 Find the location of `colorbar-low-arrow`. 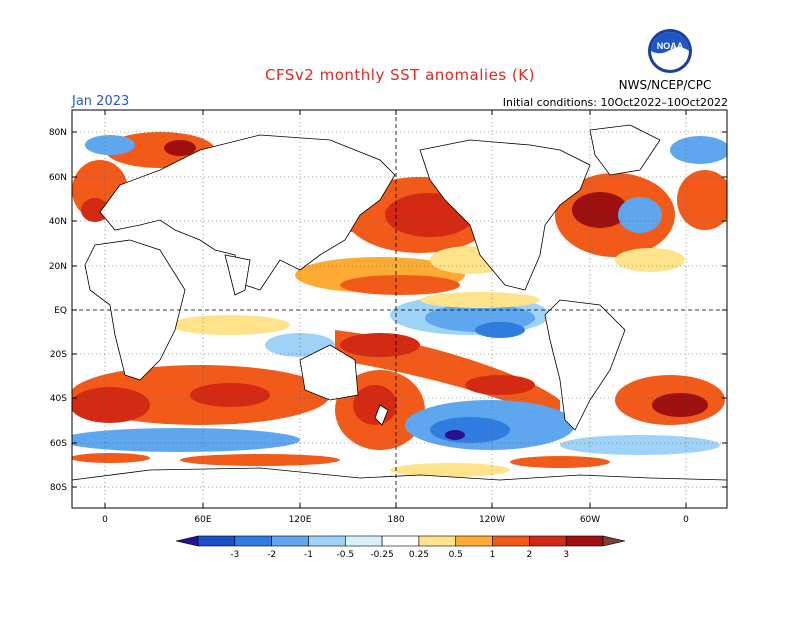

colorbar-low-arrow is located at coordinates (187, 541).